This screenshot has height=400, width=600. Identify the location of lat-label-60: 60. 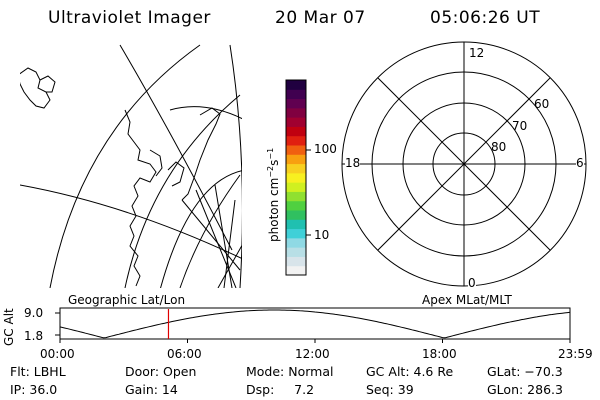
(542, 104).